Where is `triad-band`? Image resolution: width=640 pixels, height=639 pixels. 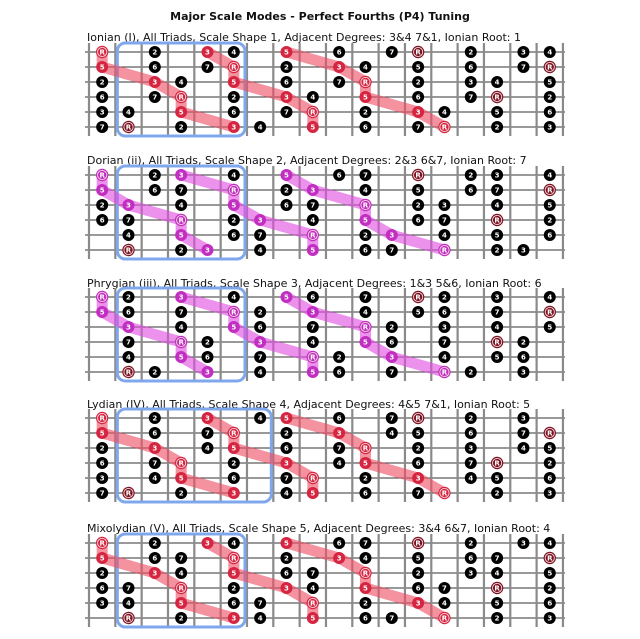 triad-band is located at coordinates (260, 455).